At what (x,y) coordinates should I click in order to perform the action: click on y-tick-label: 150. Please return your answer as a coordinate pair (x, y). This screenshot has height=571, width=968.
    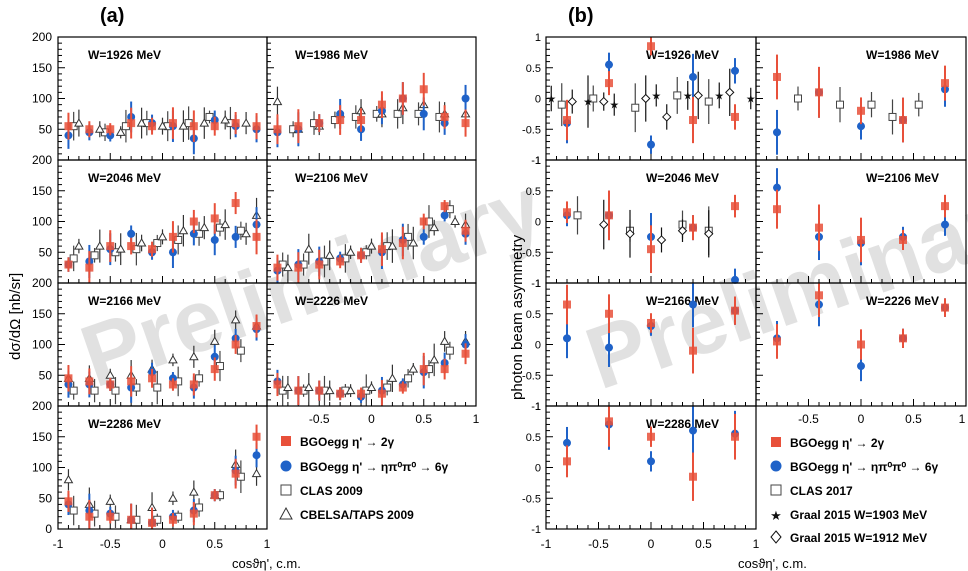
    Looking at the image, I should click on (42, 437).